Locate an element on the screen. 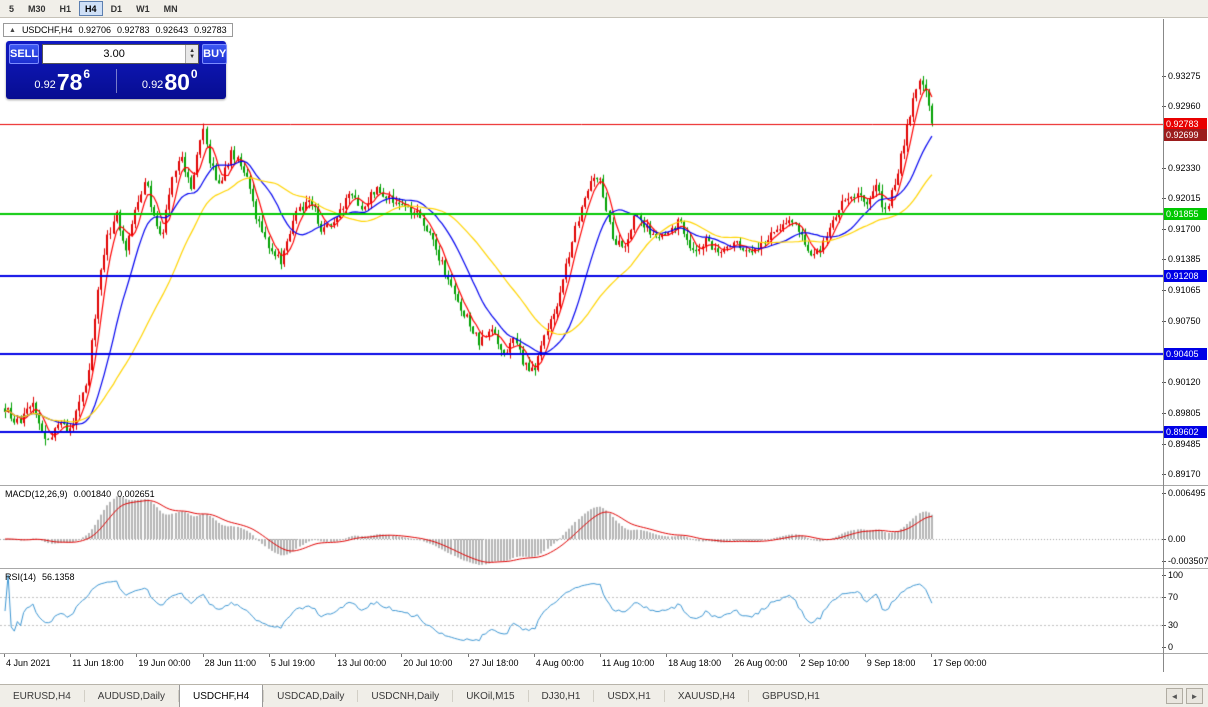 The height and width of the screenshot is (707, 1208). date-axis-label: 4 Jun 2021 is located at coordinates (28, 663).